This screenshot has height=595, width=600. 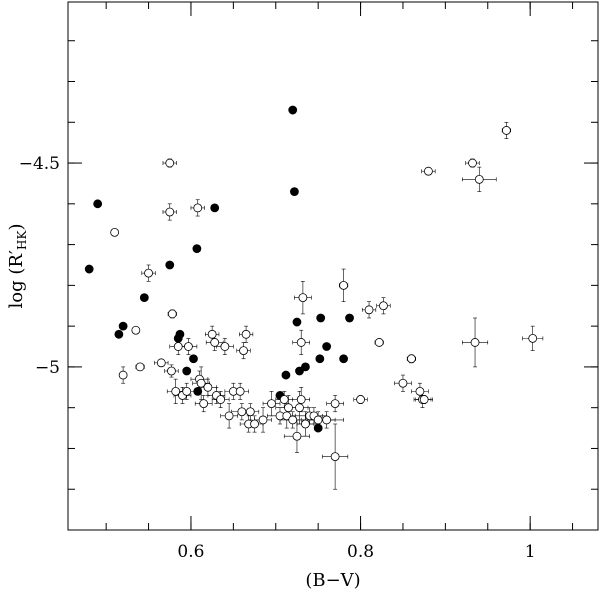 What do you see at coordinates (530, 552) in the screenshot?
I see `x-tick-label: 1` at bounding box center [530, 552].